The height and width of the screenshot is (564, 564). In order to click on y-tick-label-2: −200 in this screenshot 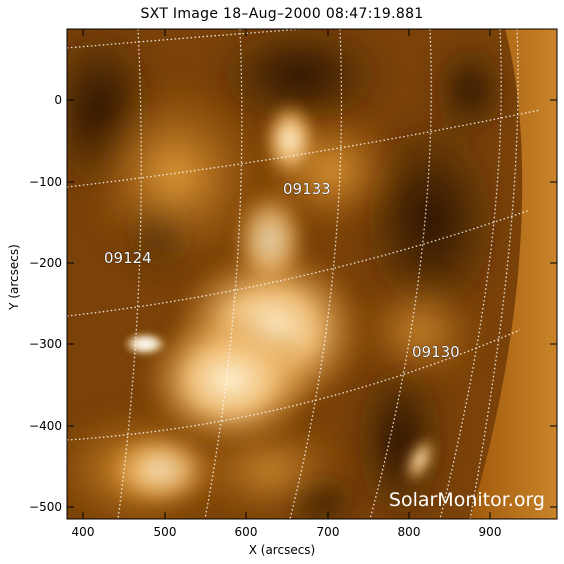, I will do `click(45, 263)`.